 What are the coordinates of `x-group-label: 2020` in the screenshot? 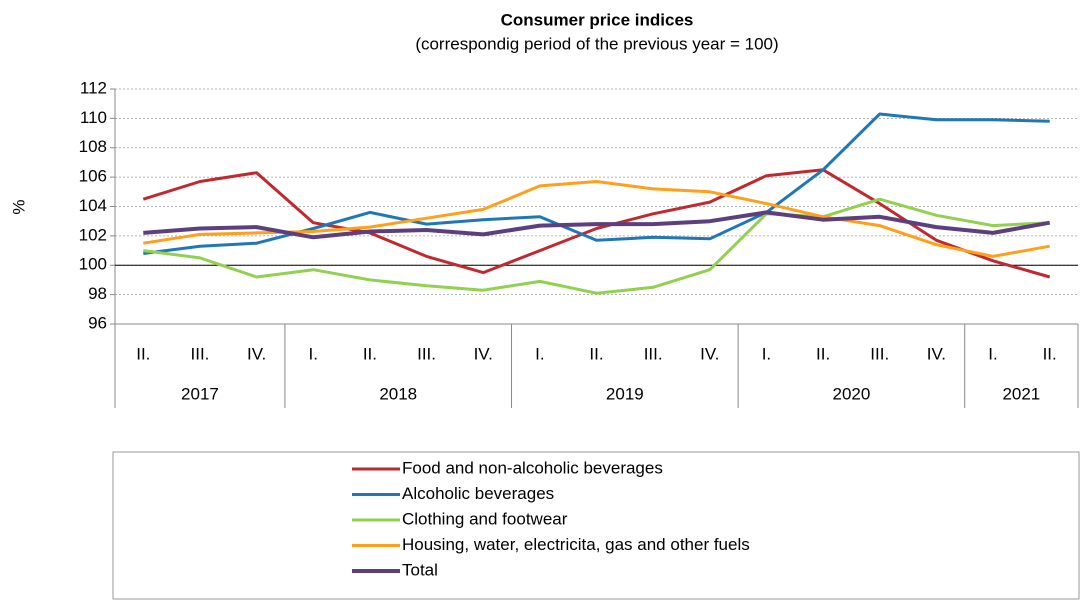 It's located at (851, 393).